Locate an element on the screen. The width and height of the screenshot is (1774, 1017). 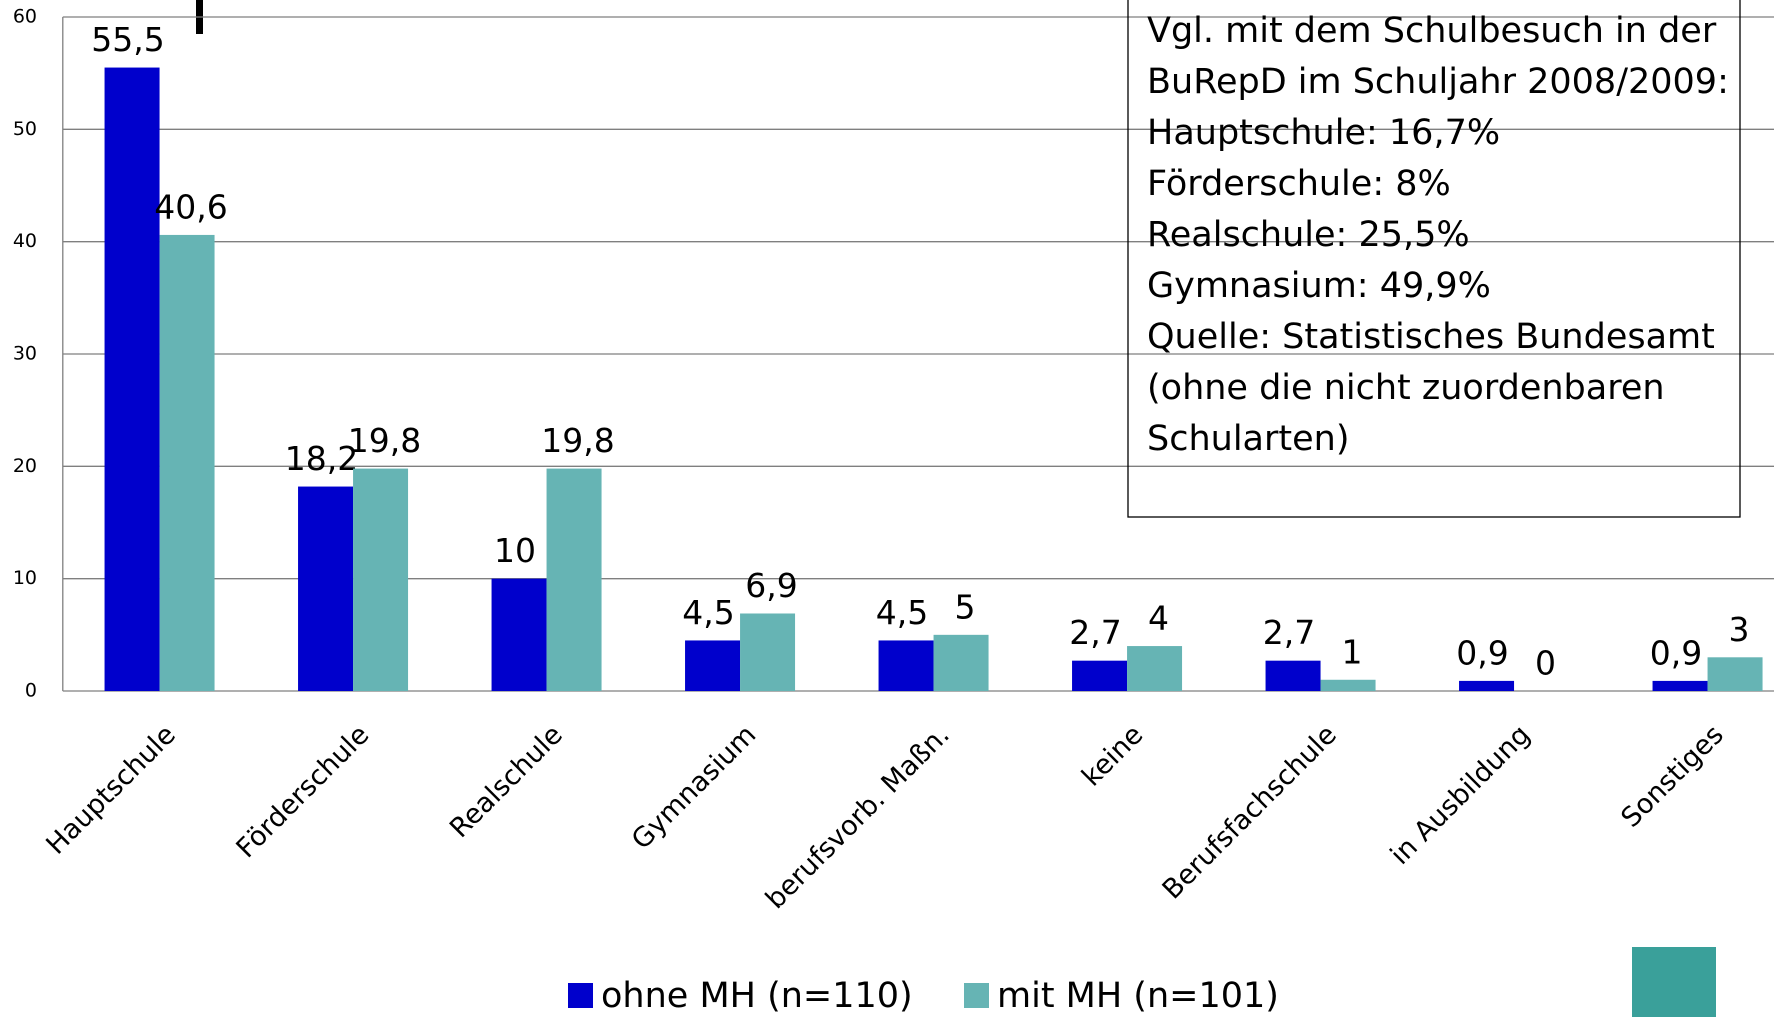
value-label: 3 is located at coordinates (1739, 629).